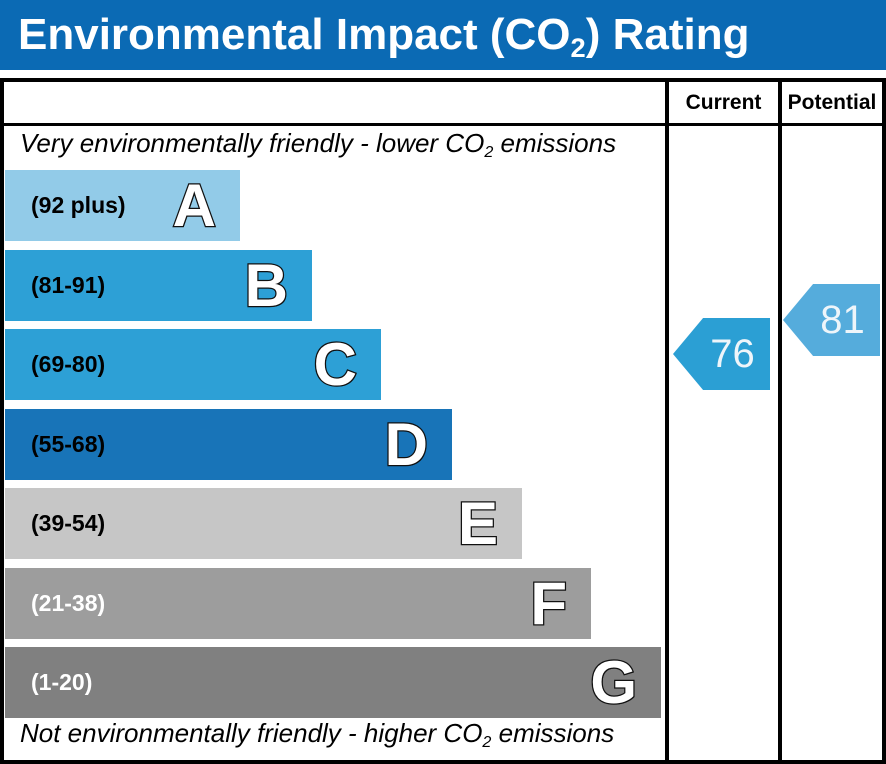 The width and height of the screenshot is (886, 764). Describe the element at coordinates (333, 682) in the screenshot. I see `band-row-G: (1-20) G` at that location.